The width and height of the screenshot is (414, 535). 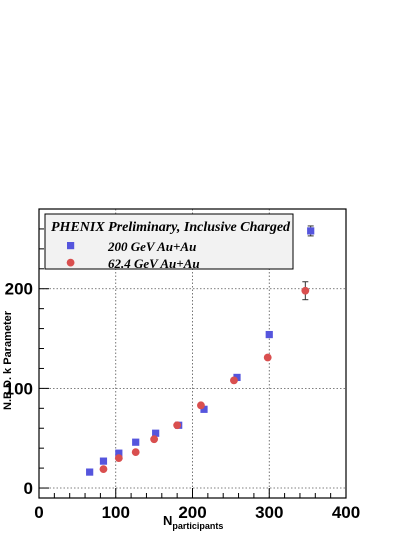 What do you see at coordinates (171, 227) in the screenshot?
I see `legend-header: PHENIX Preliminary, Inclusive Charged` at bounding box center [171, 227].